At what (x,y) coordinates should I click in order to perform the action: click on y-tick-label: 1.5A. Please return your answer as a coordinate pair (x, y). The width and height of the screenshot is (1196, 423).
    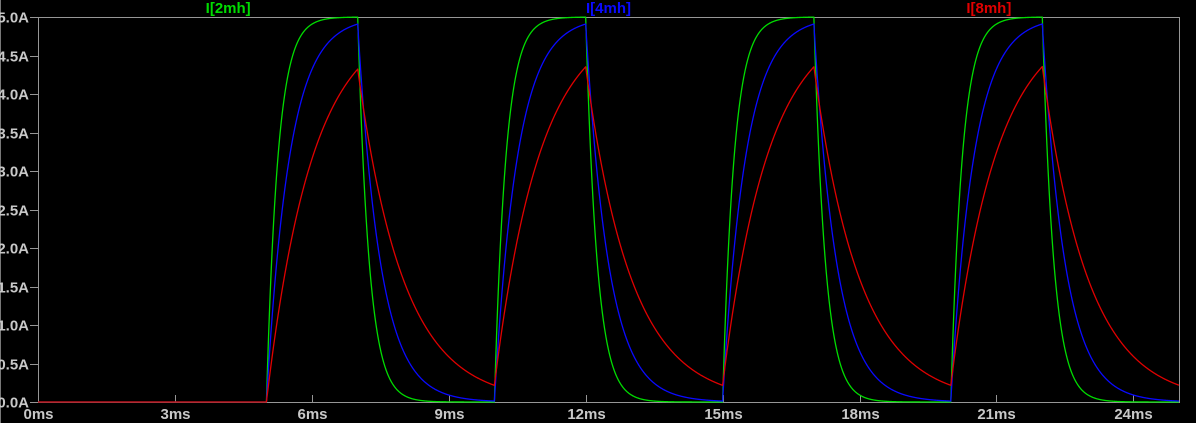
    Looking at the image, I should click on (14, 288).